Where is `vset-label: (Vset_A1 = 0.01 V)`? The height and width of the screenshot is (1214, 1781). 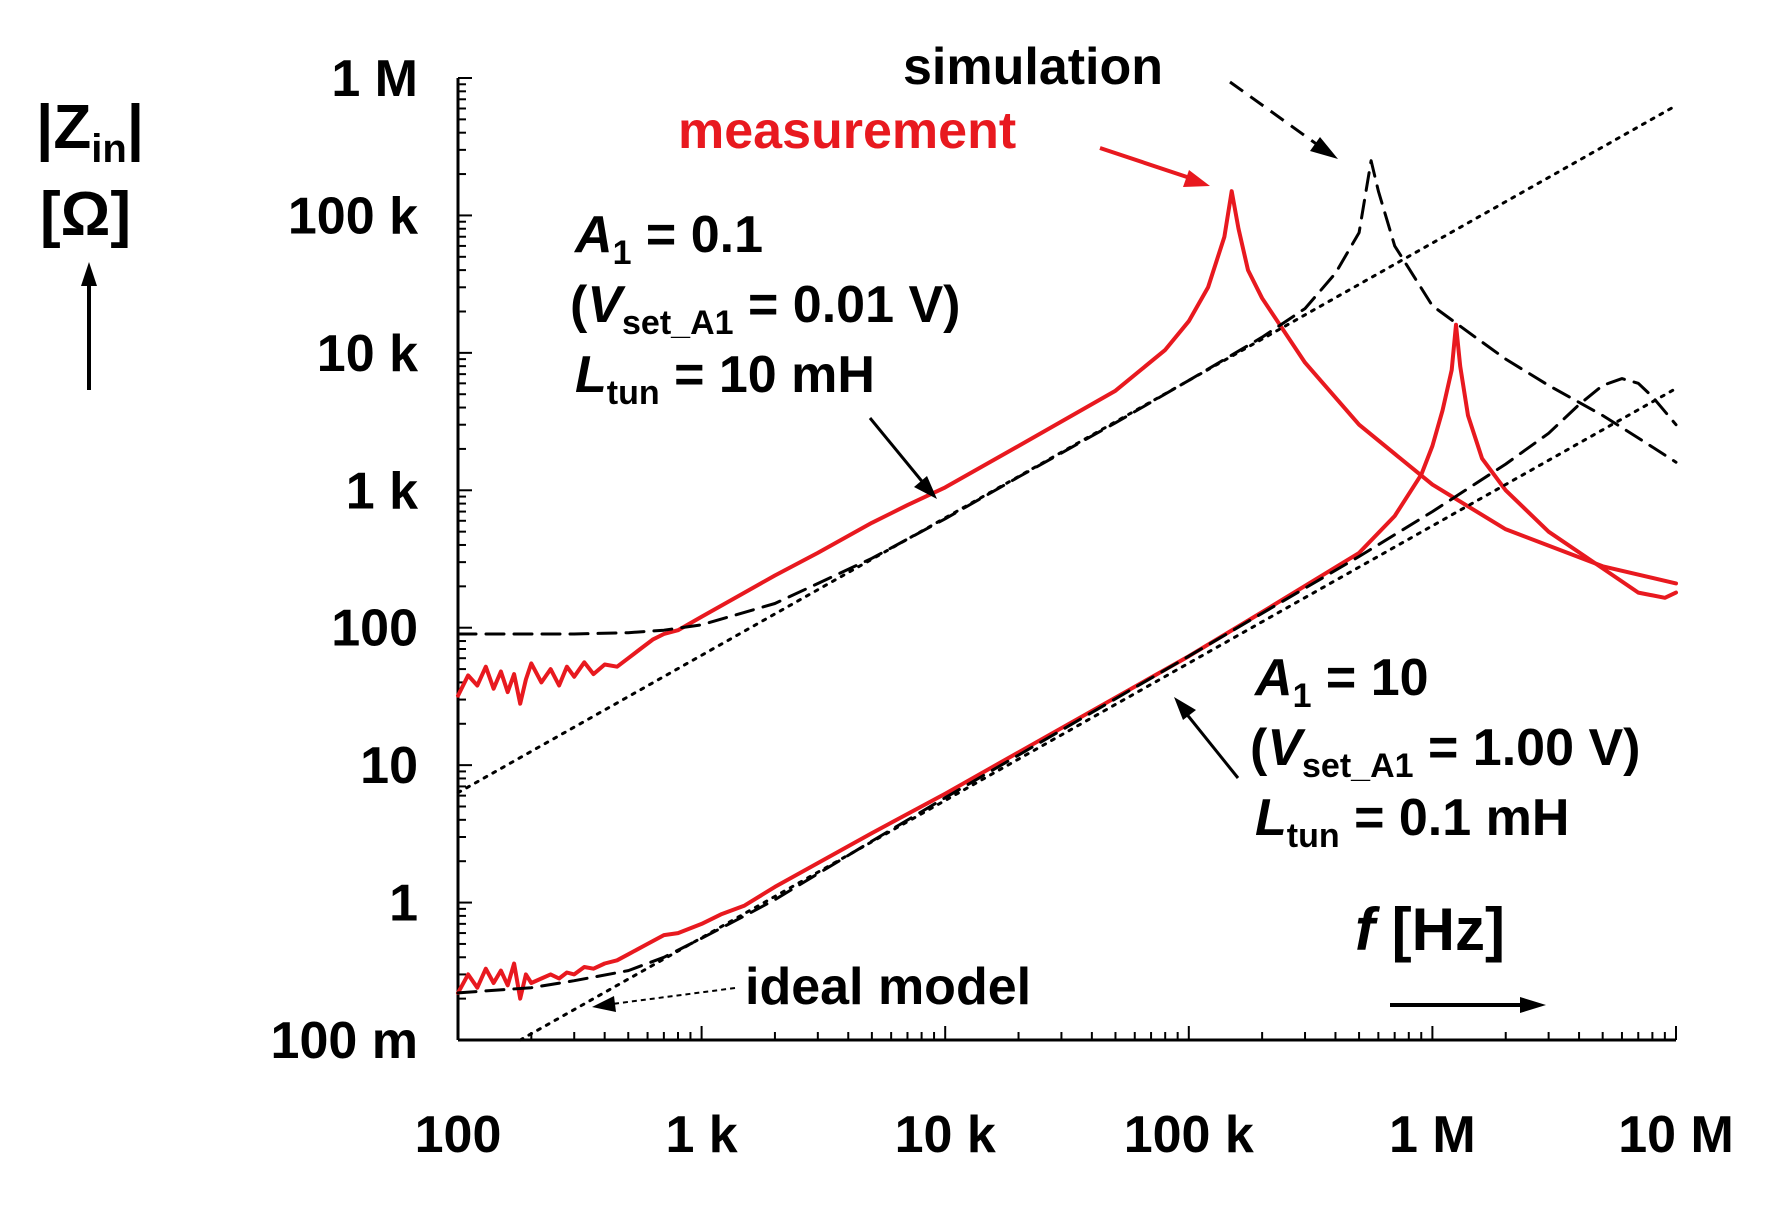
vset-label: (Vset_A1 = 0.01 V) is located at coordinates (765, 309).